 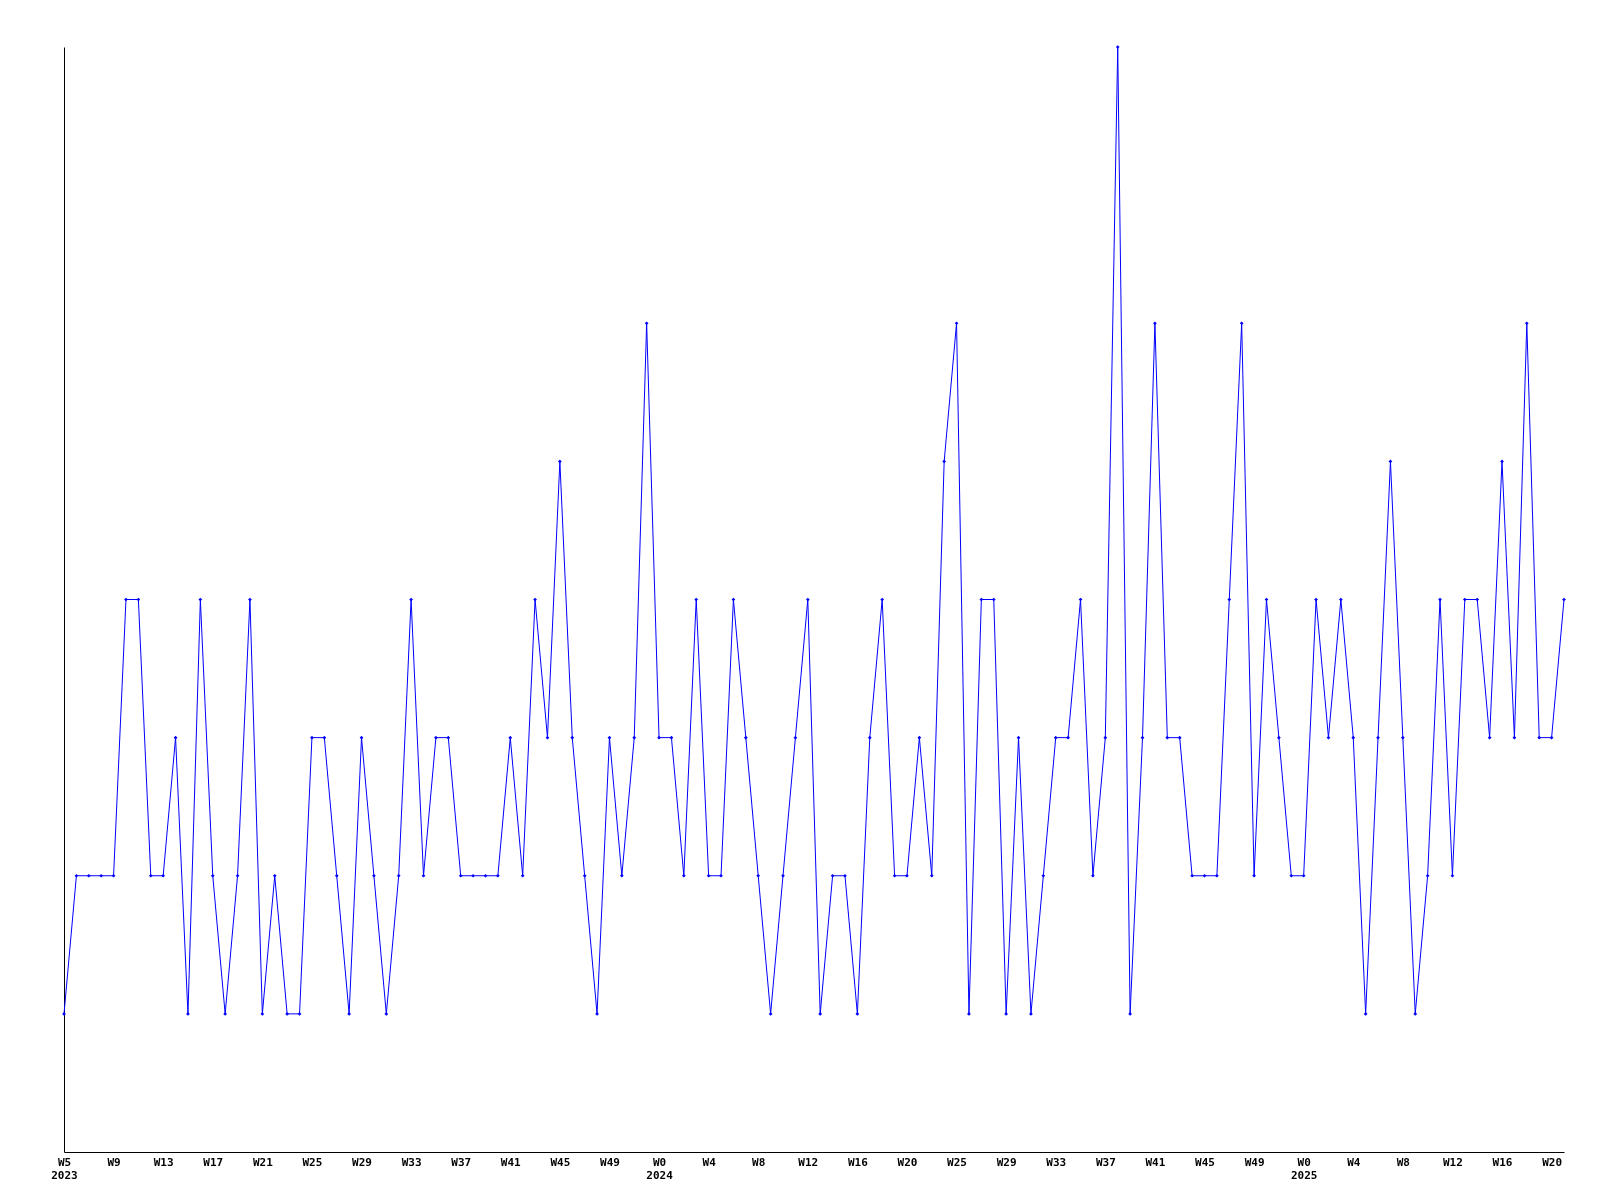 I want to click on x-tick-label: W13, so click(x=163, y=1162).